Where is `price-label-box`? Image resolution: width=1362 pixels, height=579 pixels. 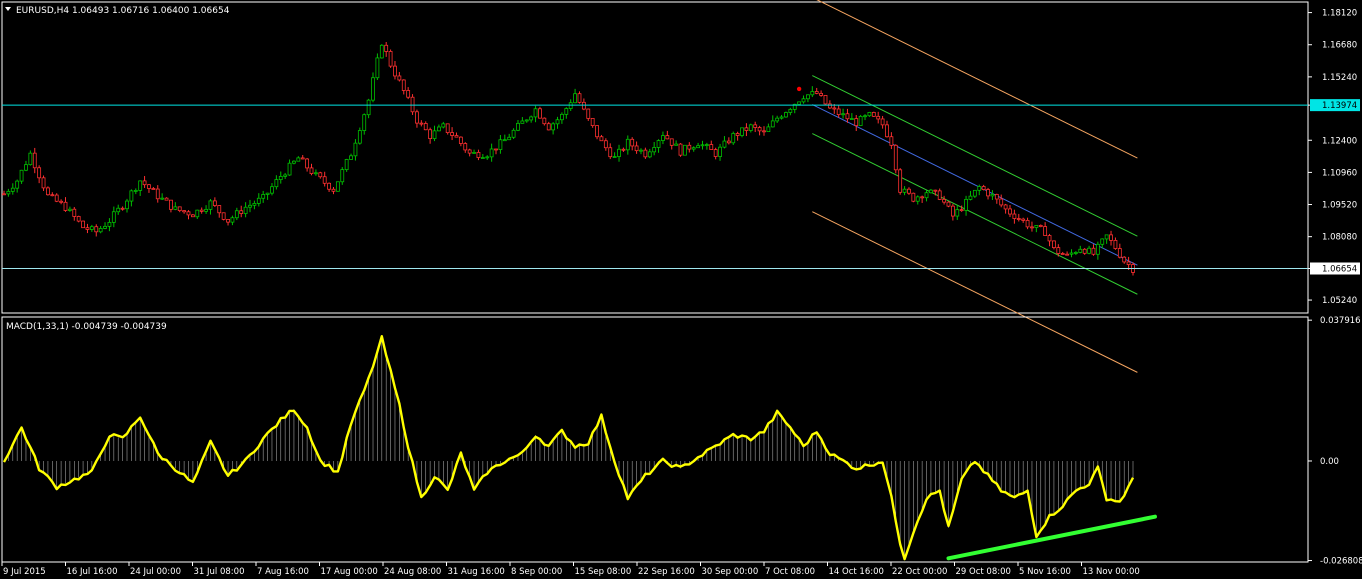 price-label-box is located at coordinates (1335, 268).